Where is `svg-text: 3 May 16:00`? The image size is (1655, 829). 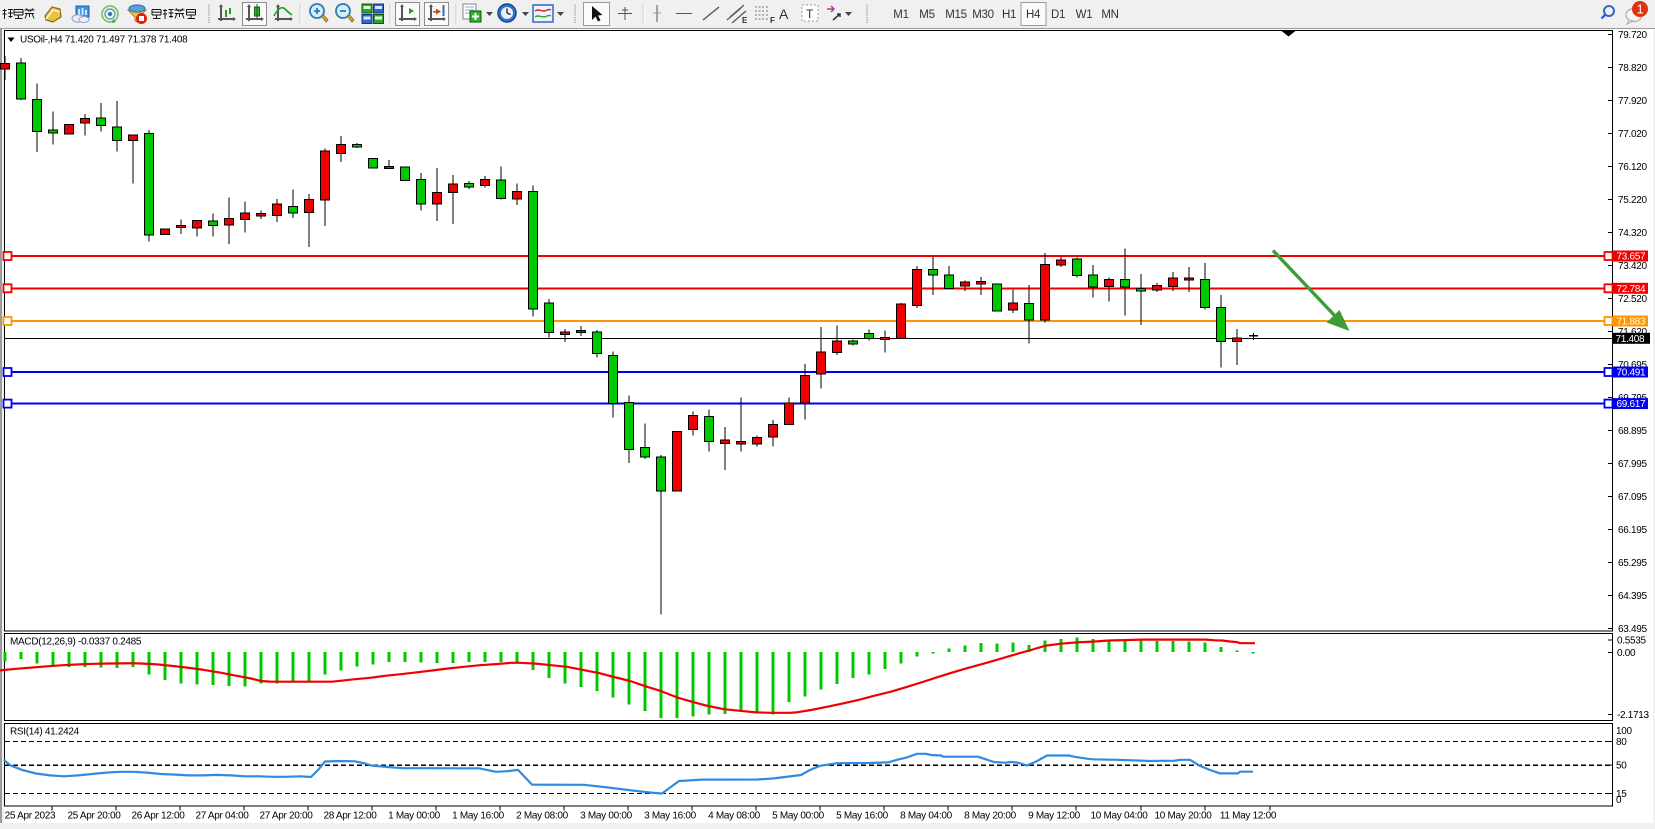 svg-text: 3 May 16:00 is located at coordinates (670, 816).